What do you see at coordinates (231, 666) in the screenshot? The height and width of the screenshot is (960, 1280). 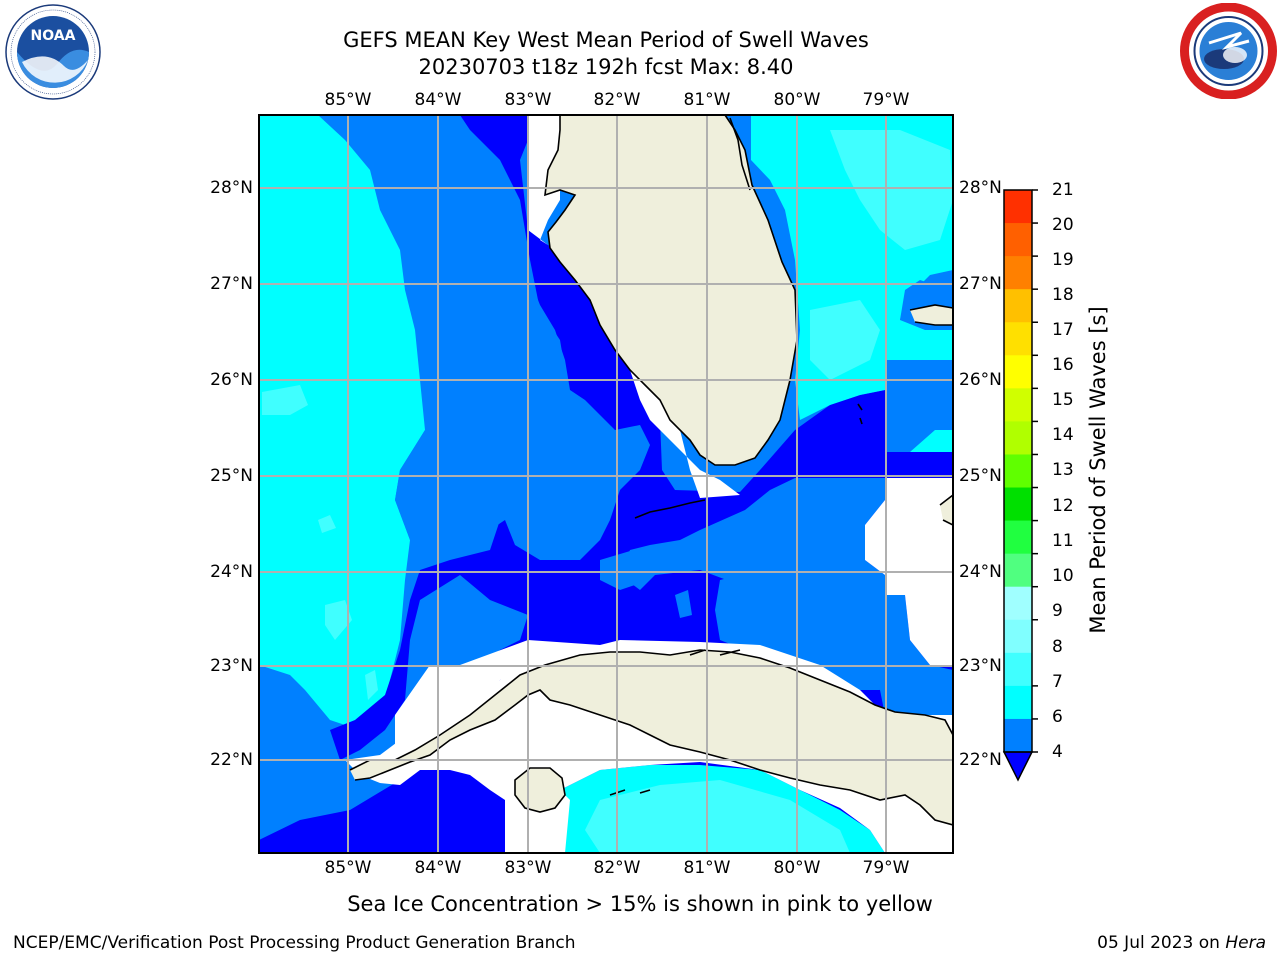 I see `lat-label-left: 23°N` at bounding box center [231, 666].